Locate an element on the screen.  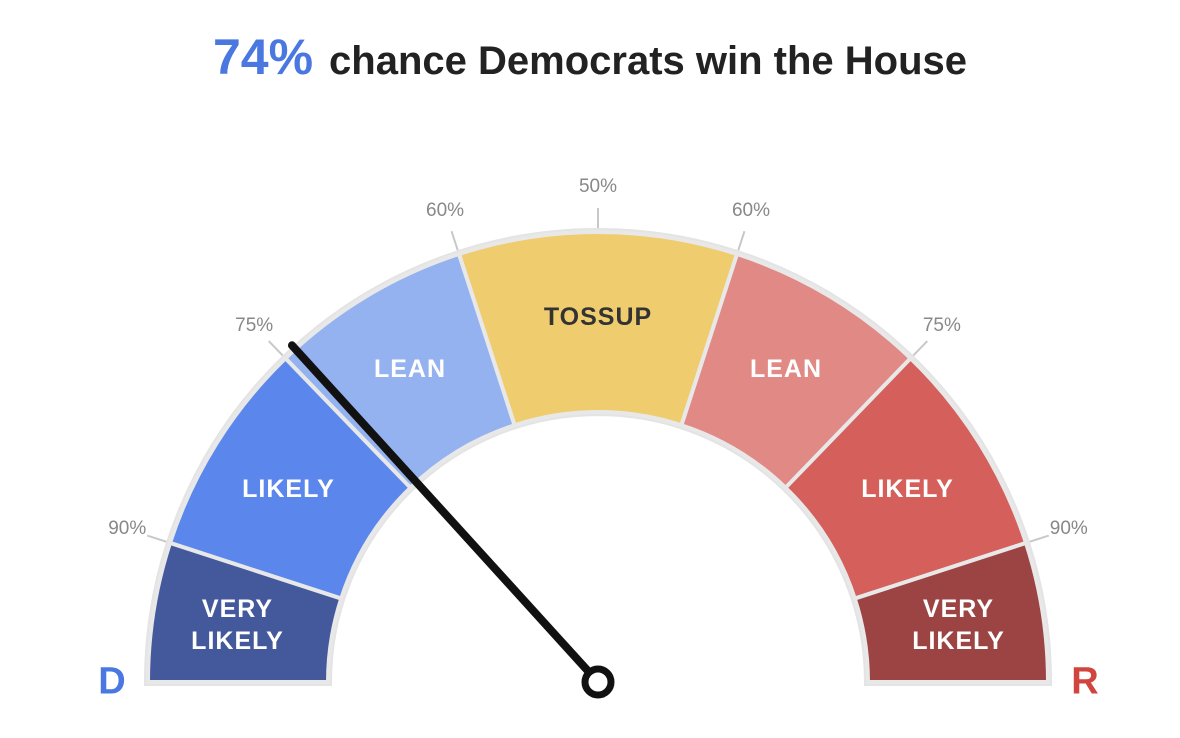
side-label: R is located at coordinates (1085, 681).